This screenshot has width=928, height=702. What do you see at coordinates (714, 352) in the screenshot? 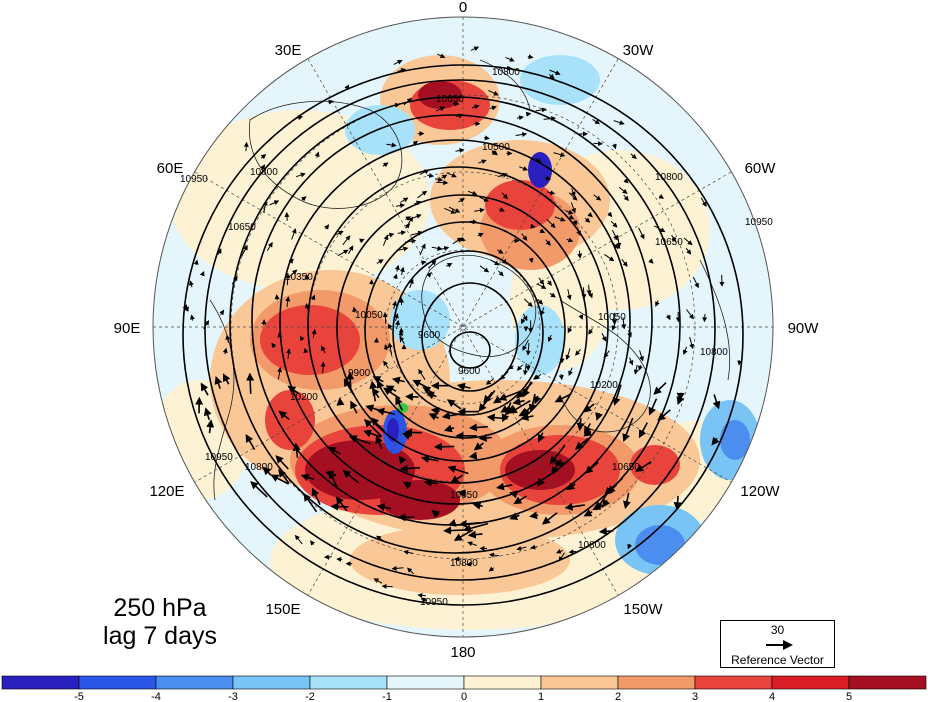
I see `contour-label: 10800` at bounding box center [714, 352].